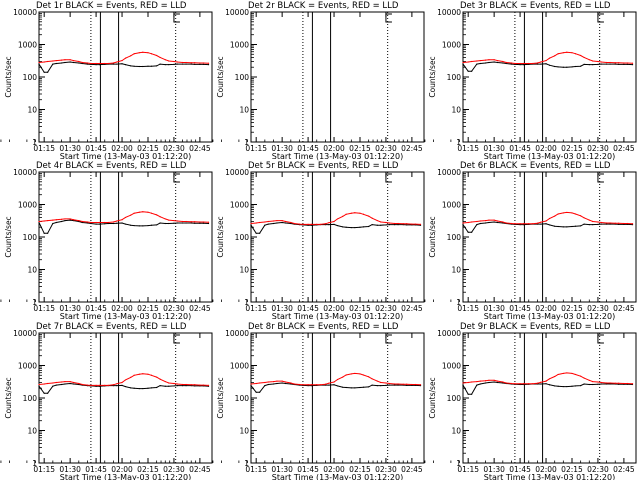 This screenshot has width=640, height=480. What do you see at coordinates (547, 57) in the screenshot?
I see `lld-line` at bounding box center [547, 57].